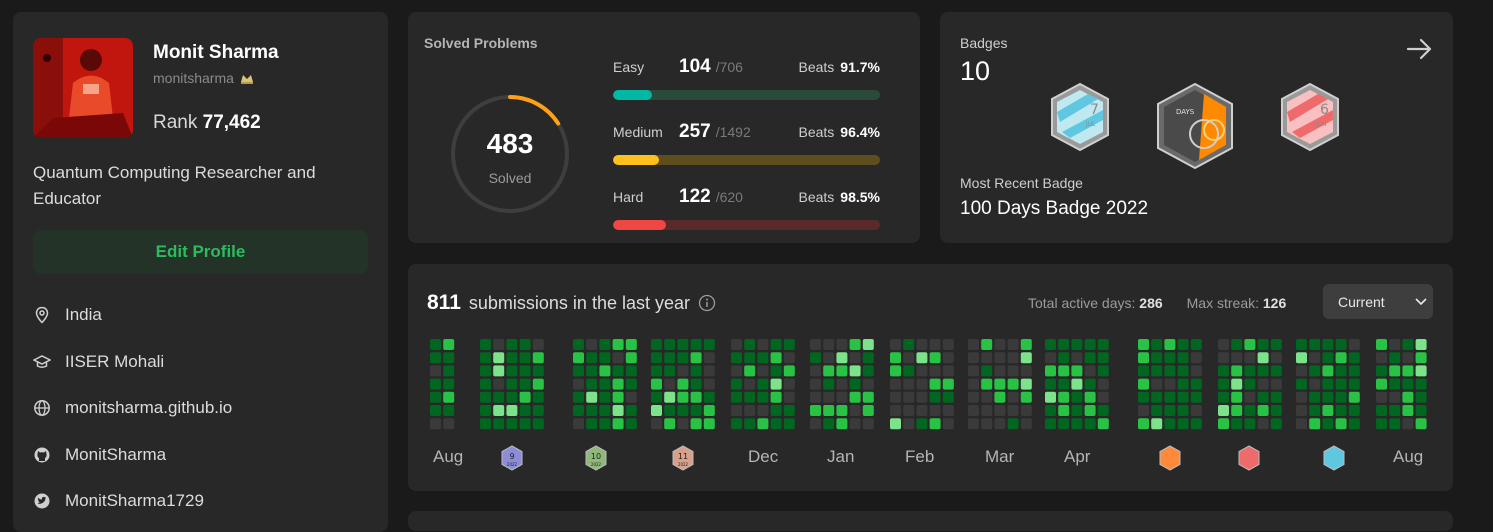 The image size is (1493, 532). Describe the element at coordinates (116, 454) in the screenshot. I see `github-link: MonitSharma` at that location.